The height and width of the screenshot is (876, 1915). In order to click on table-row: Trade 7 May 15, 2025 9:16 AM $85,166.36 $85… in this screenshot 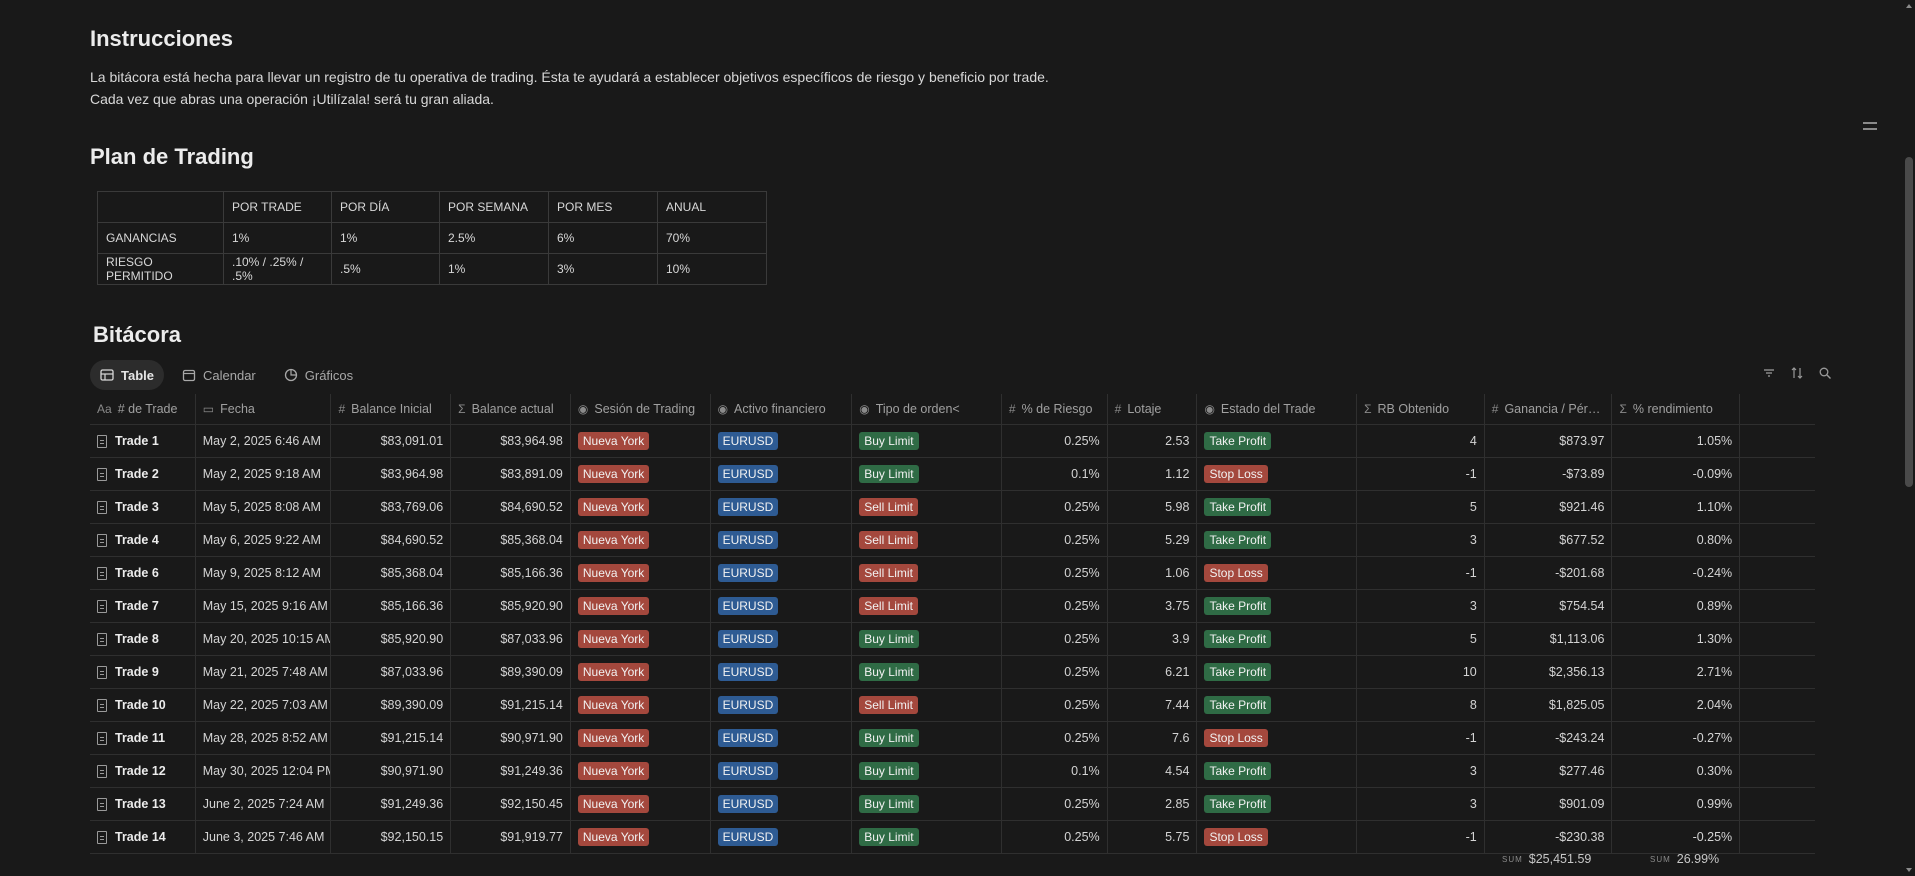, I will do `click(952, 606)`.